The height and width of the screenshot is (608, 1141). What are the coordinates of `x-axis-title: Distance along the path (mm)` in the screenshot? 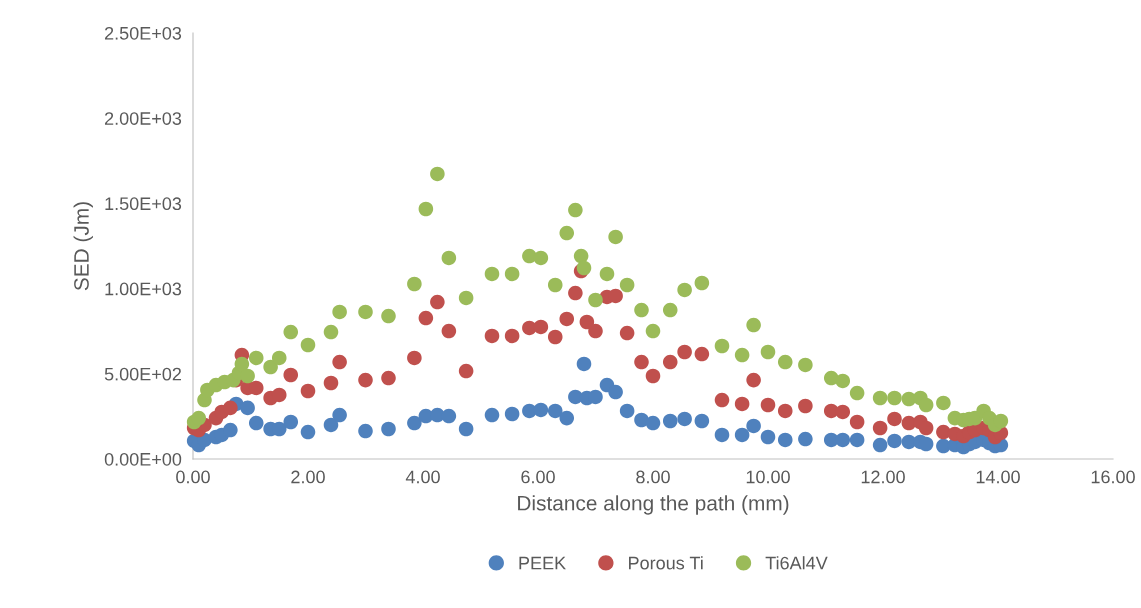 It's located at (653, 505).